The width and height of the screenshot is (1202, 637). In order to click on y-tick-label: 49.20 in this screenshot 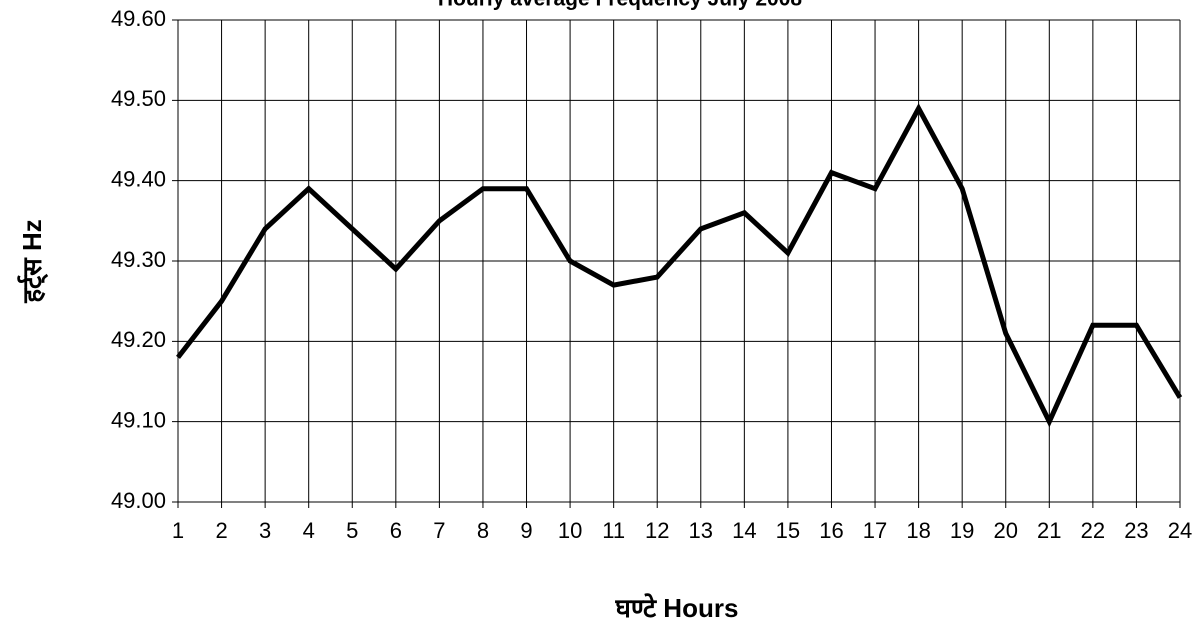, I will do `click(138, 339)`.